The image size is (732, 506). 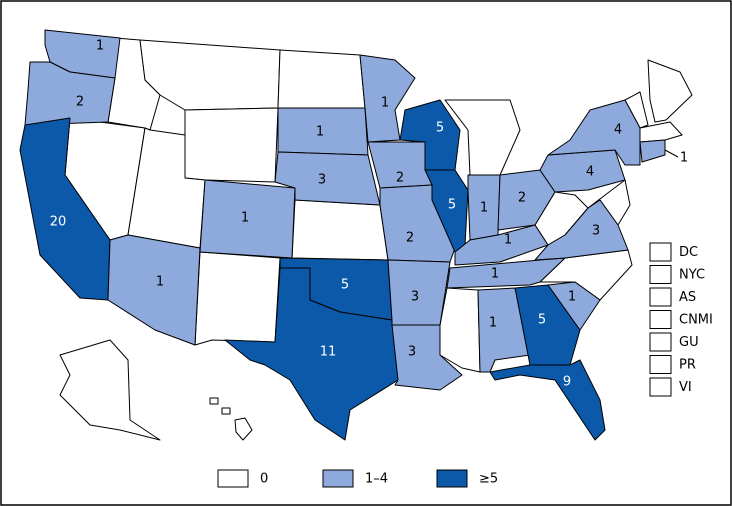 I want to click on territory-label: NYC, so click(x=692, y=275).